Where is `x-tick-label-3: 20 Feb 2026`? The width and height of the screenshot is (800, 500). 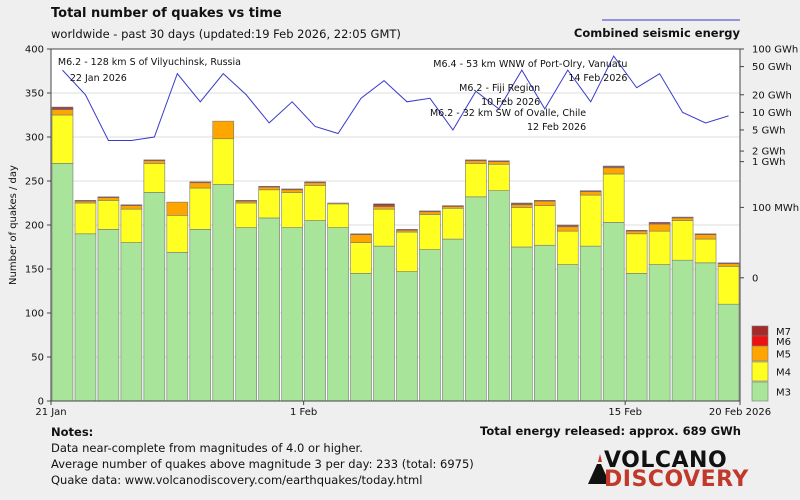 x-tick-label-3: 20 Feb 2026 is located at coordinates (740, 412).